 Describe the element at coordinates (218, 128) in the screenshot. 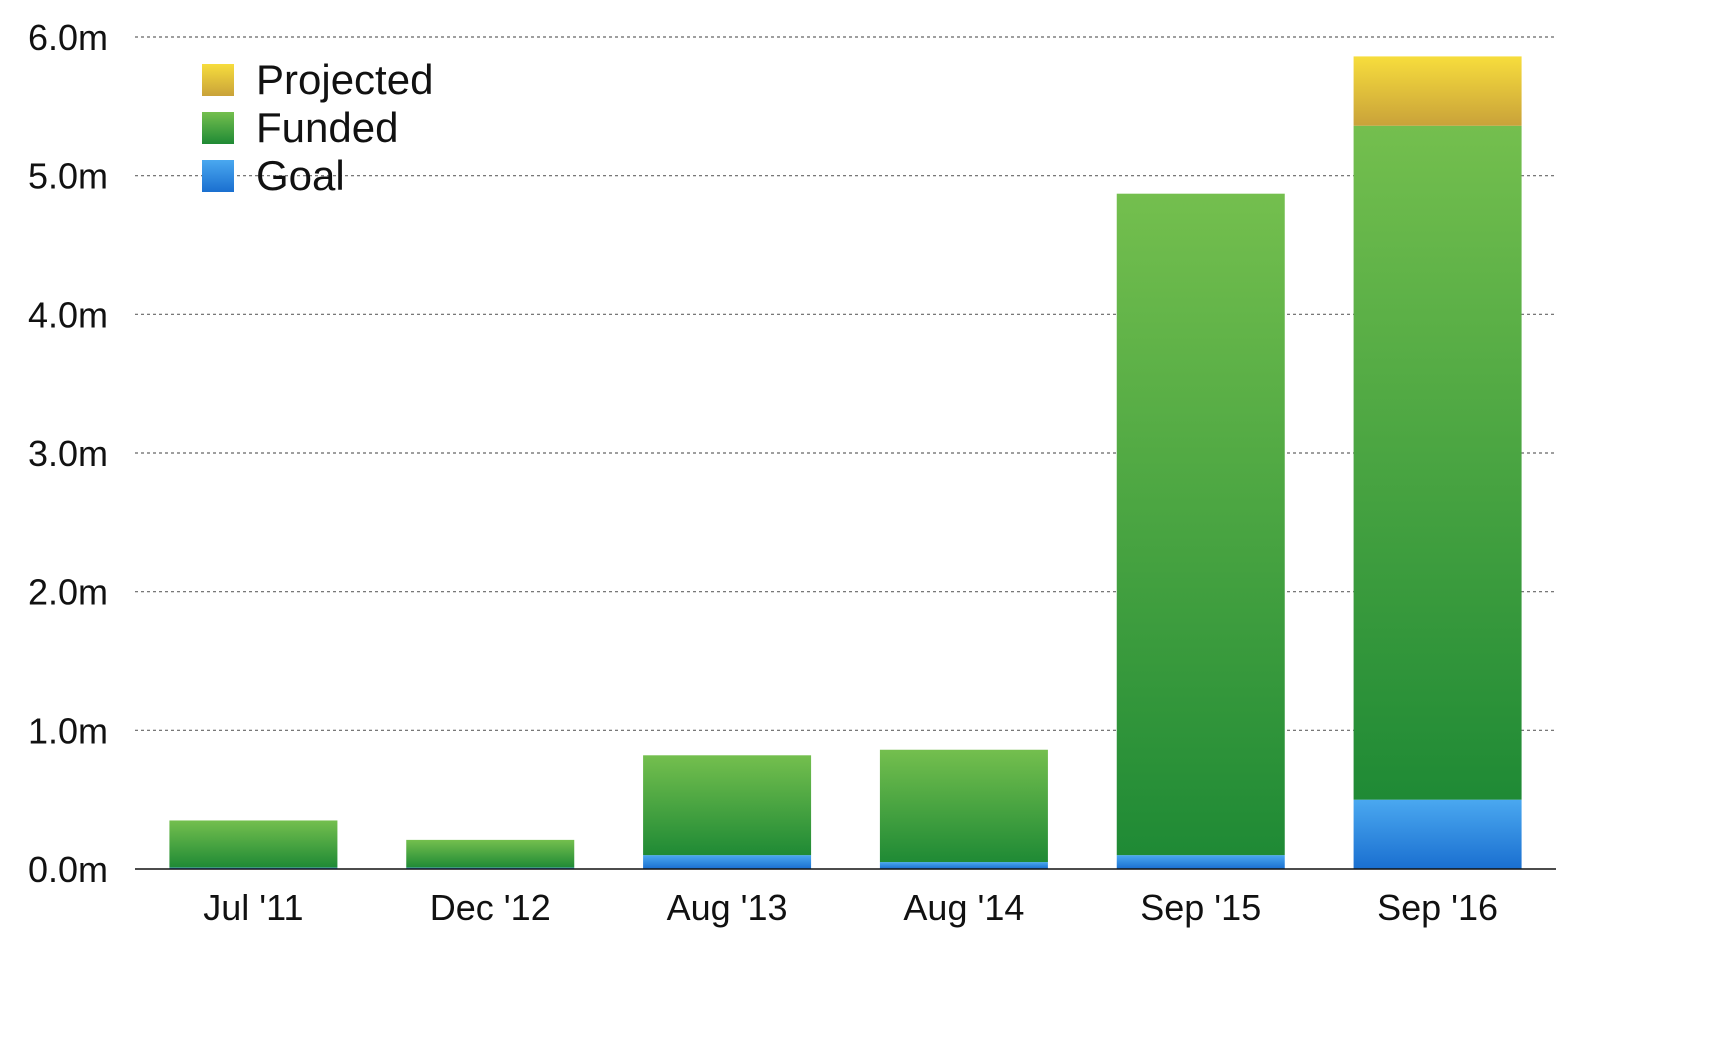

I see `legend-swatch-funded` at that location.